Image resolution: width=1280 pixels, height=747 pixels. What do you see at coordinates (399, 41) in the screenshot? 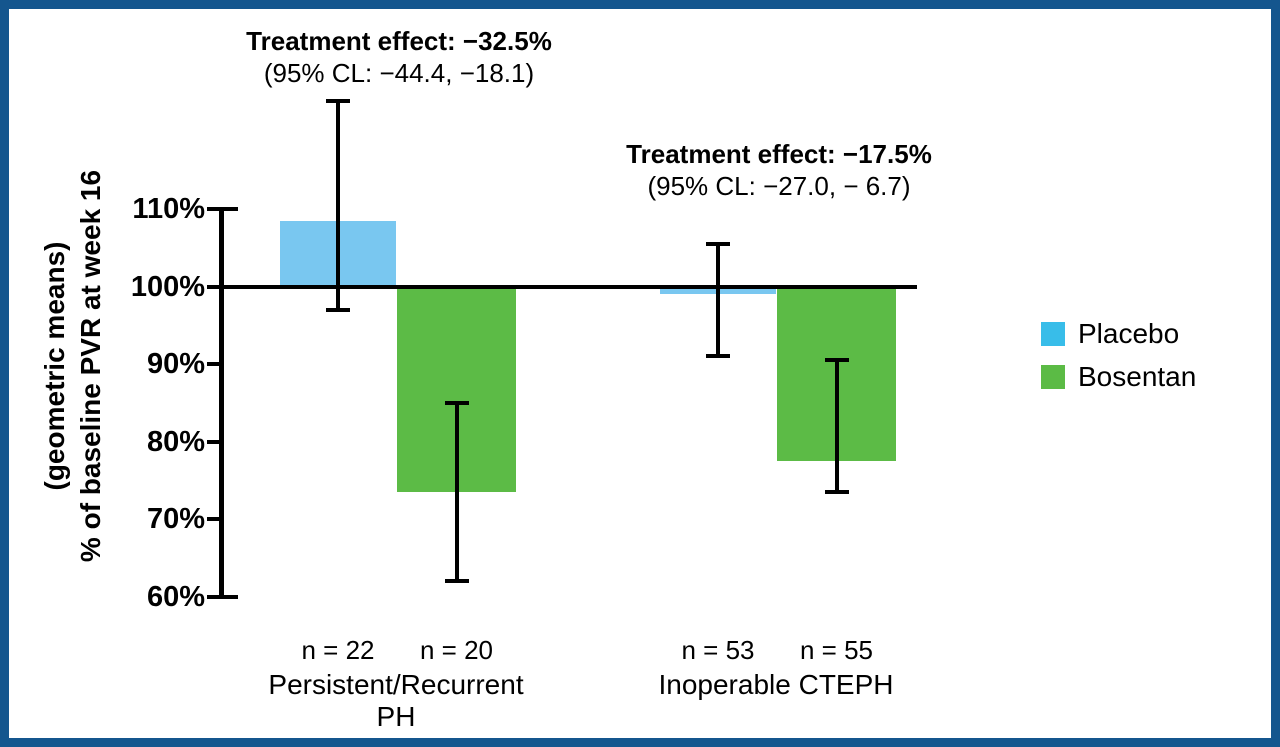
I see `treatment-effect-line1: Treatment effect: −32.5%` at bounding box center [399, 41].